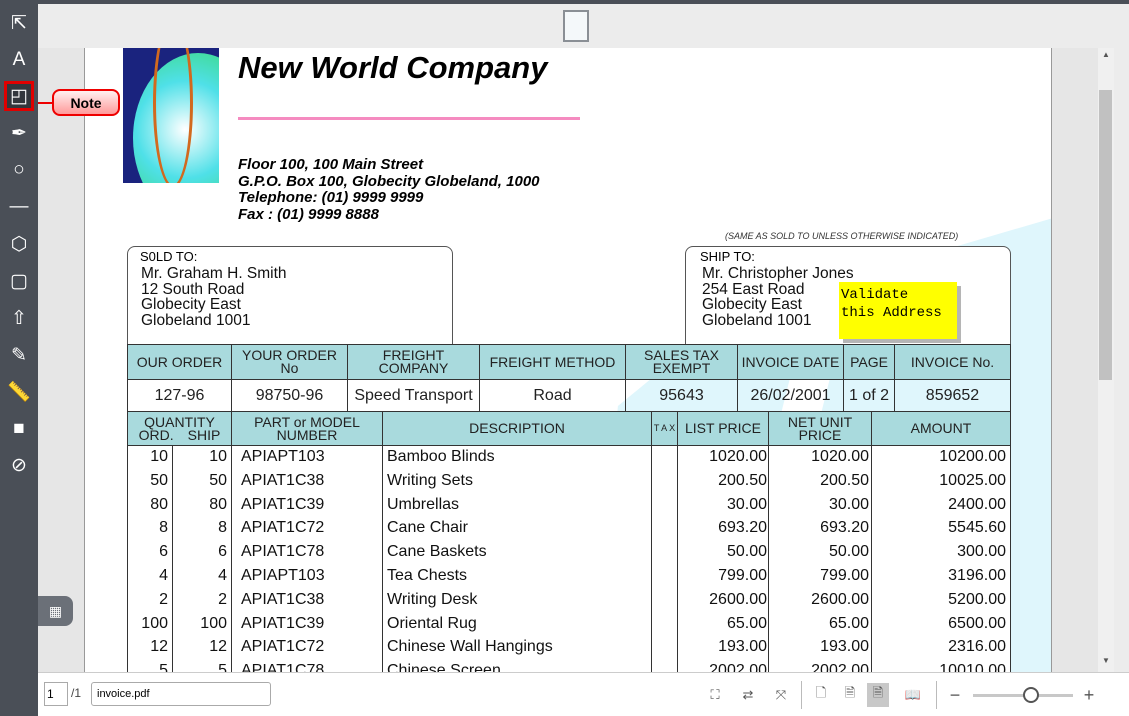  What do you see at coordinates (576, 26) in the screenshot?
I see `page-thumbnail-icon` at bounding box center [576, 26].